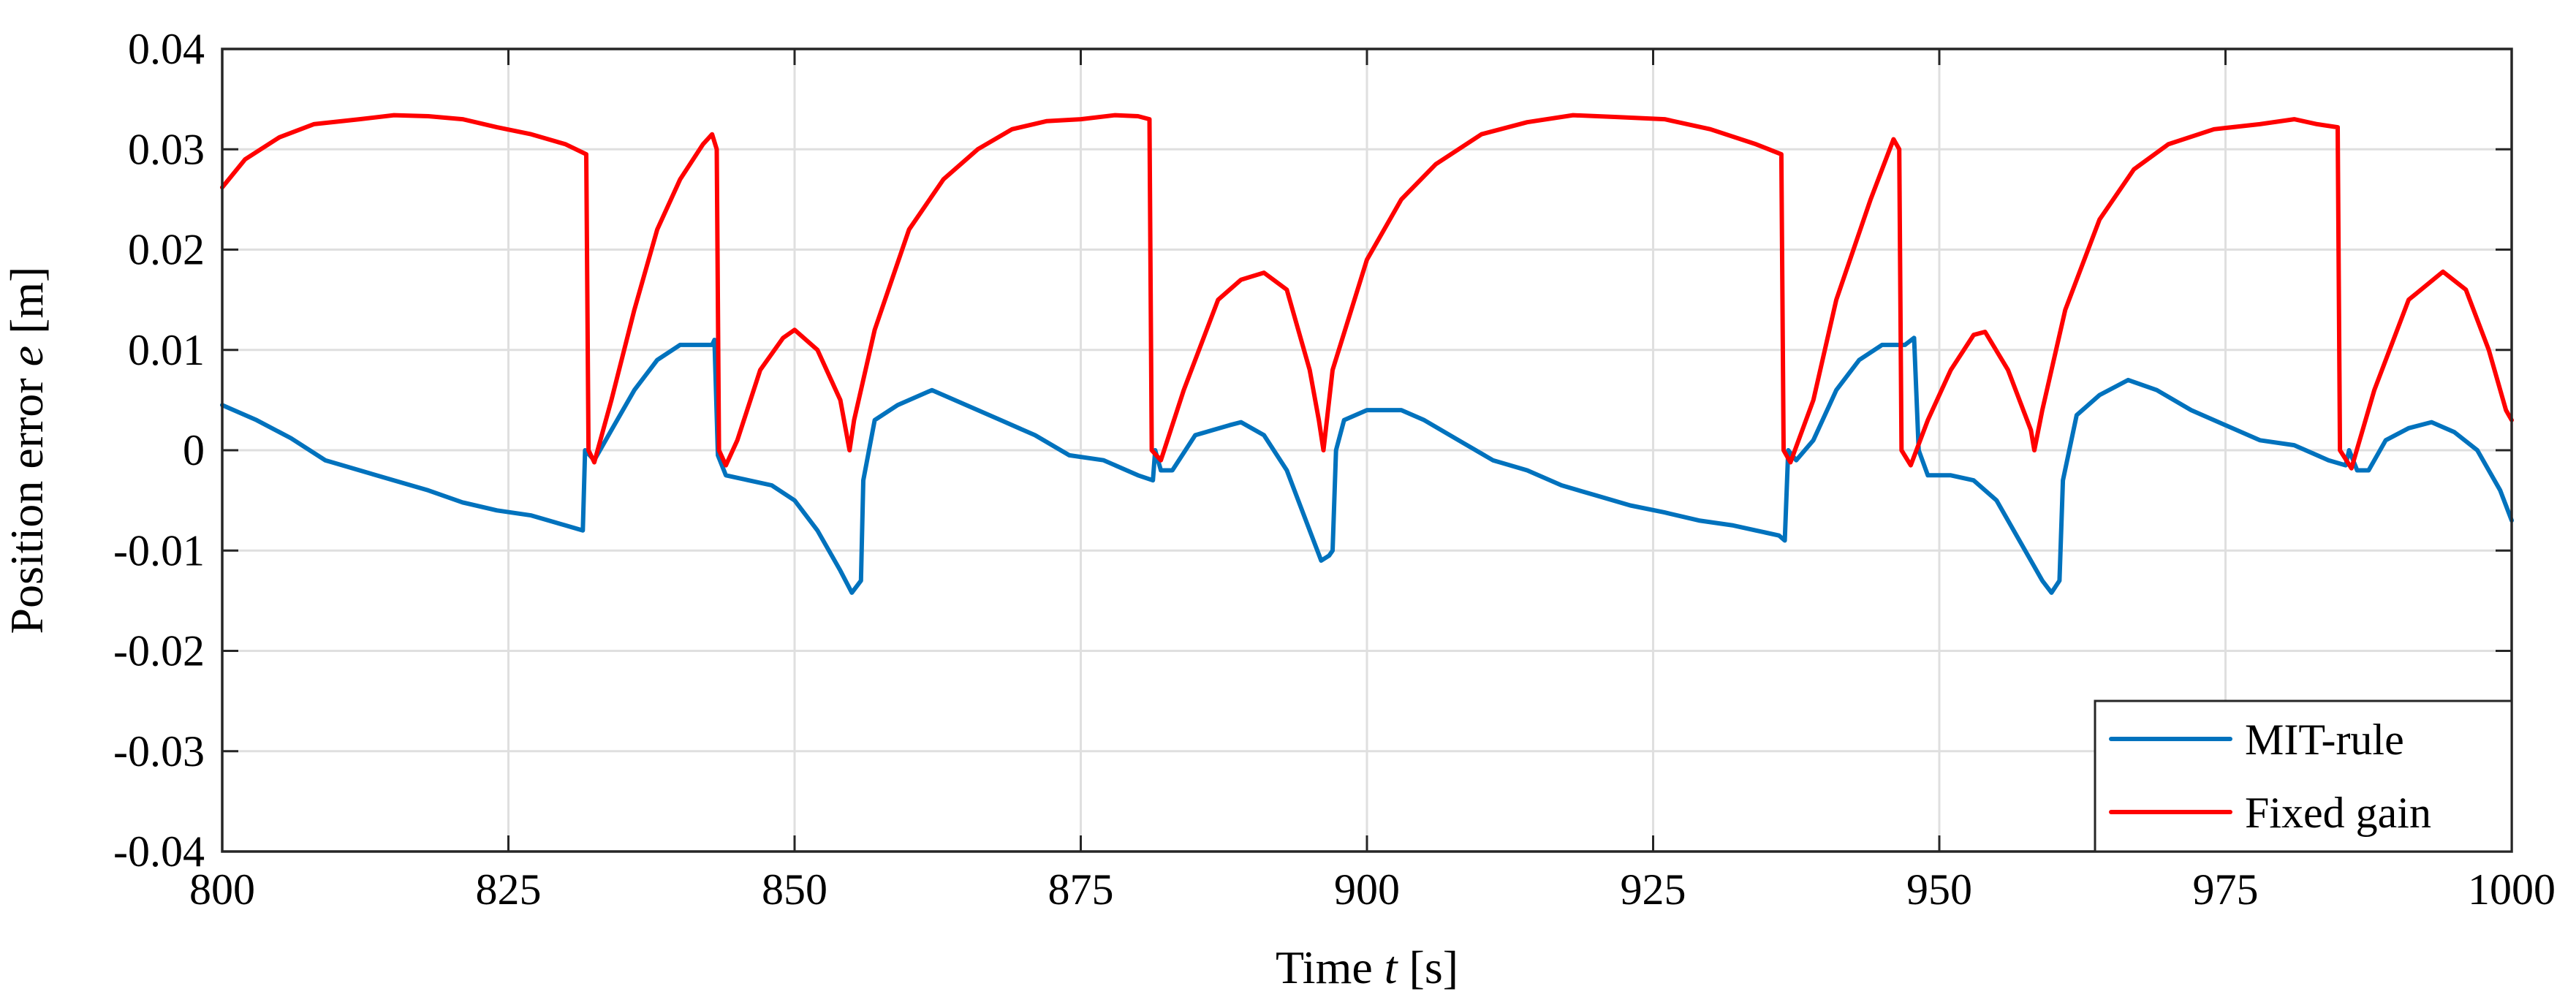 The width and height of the screenshot is (2576, 1005). I want to click on y-tick-label: 0.01, so click(166, 350).